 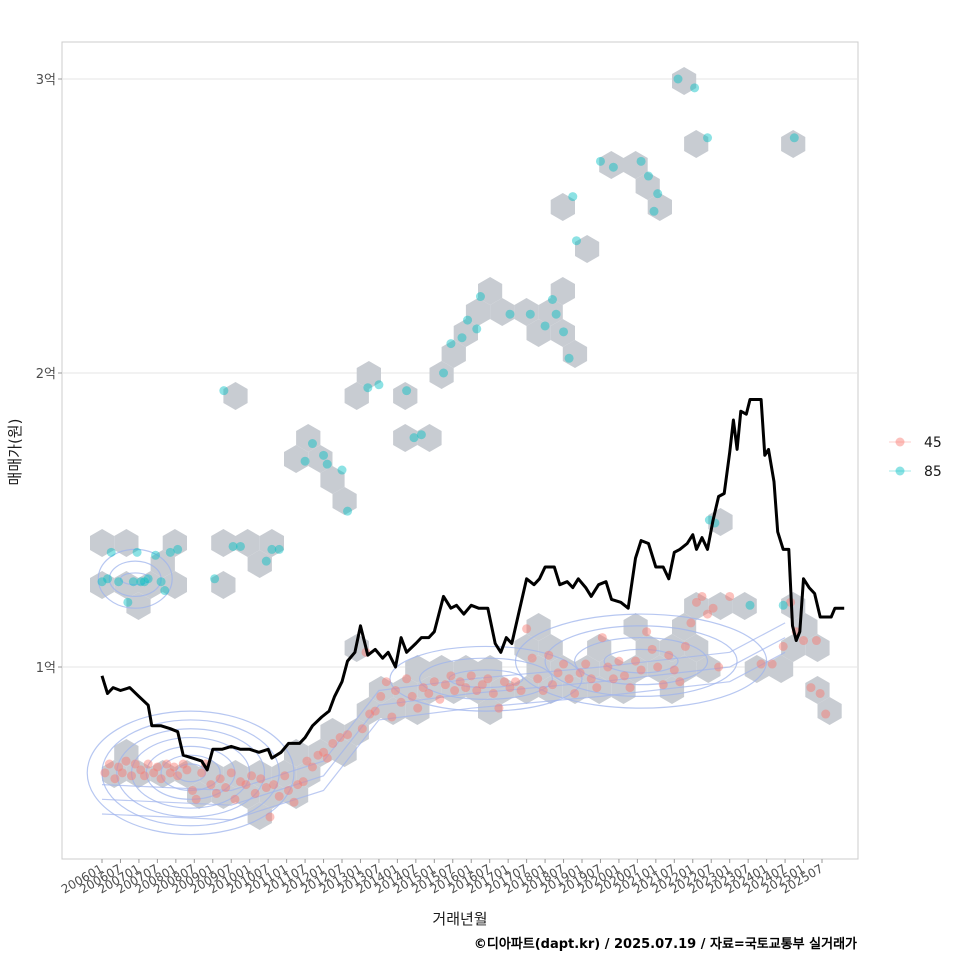 What do you see at coordinates (459, 919) in the screenshot?
I see `x-axis-title: 거래년월` at bounding box center [459, 919].